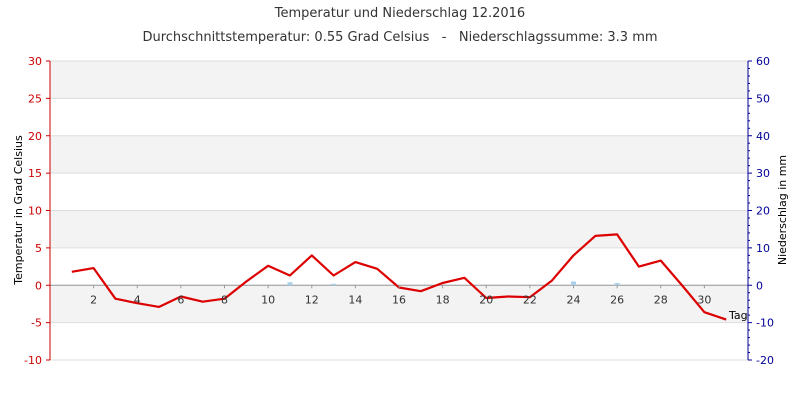 Image resolution: width=800 pixels, height=400 pixels. What do you see at coordinates (35, 136) in the screenshot?
I see `left-axis-tick-label: 20` at bounding box center [35, 136].